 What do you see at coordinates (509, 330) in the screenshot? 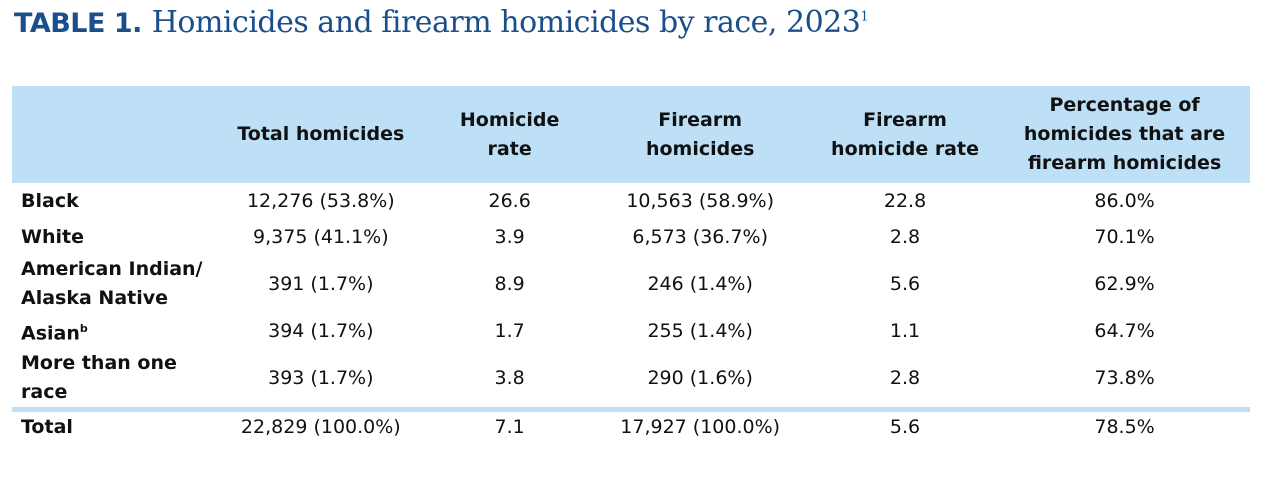
I see `cell-rate: 1.7` at bounding box center [509, 330].